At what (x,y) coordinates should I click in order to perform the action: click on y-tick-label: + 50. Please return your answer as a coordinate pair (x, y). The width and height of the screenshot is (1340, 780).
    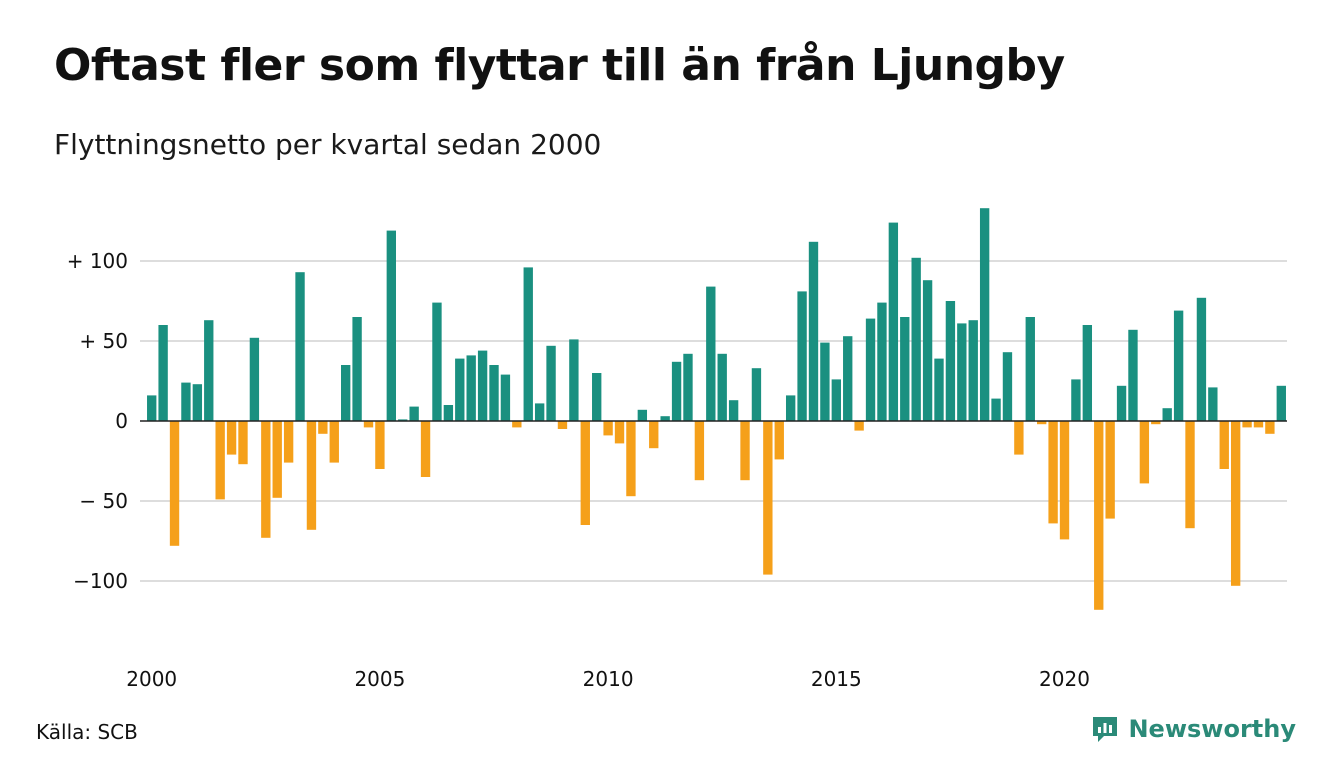
    Looking at the image, I should click on (103, 341).